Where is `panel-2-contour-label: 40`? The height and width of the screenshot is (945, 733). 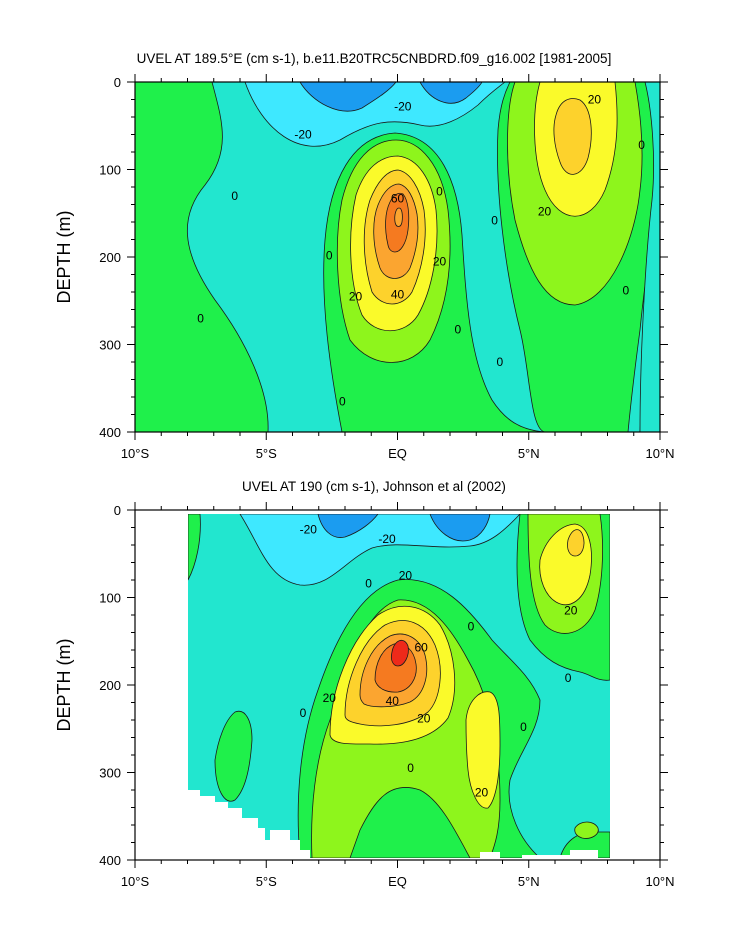
panel-2-contour-label: 40 is located at coordinates (393, 701).